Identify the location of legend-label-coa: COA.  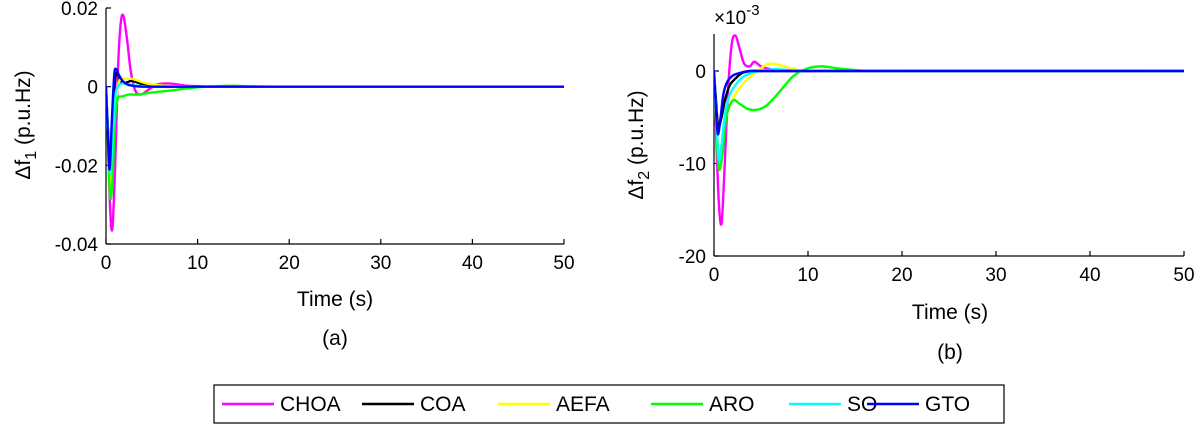
(443, 404).